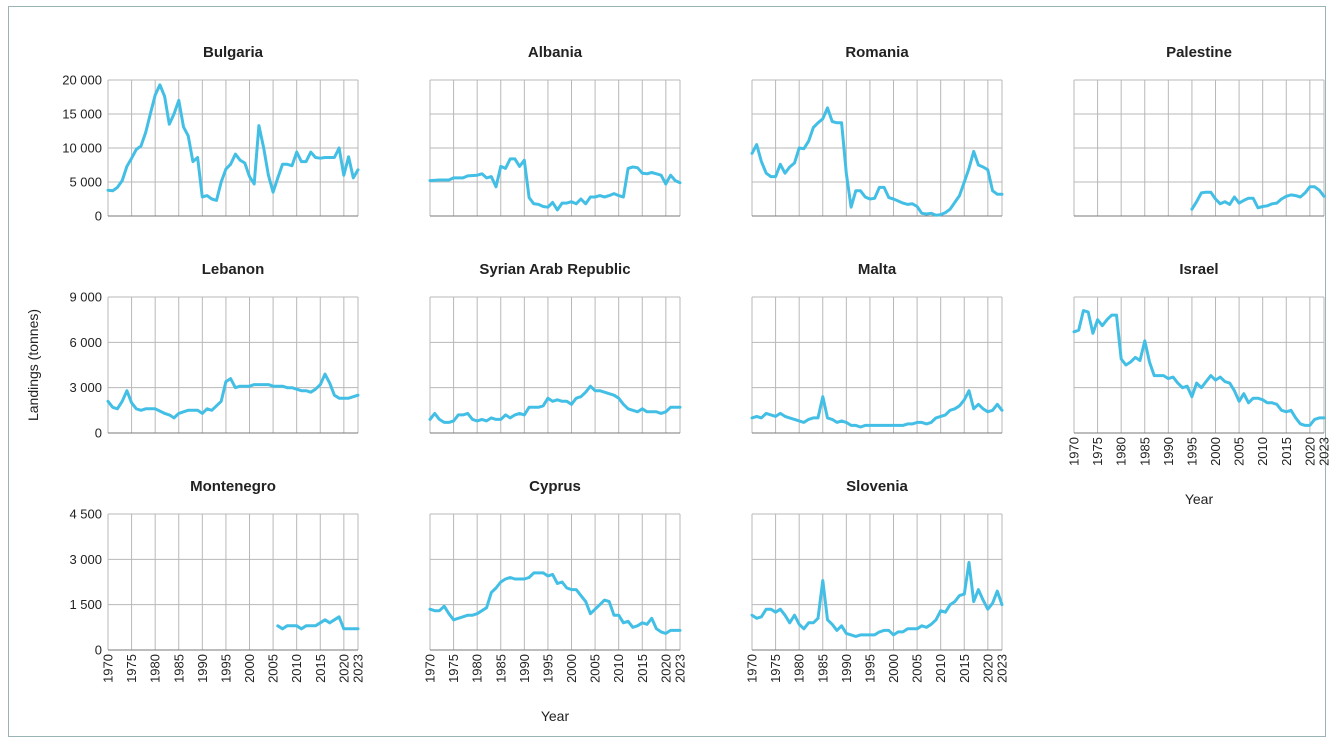  Describe the element at coordinates (233, 486) in the screenshot. I see `panel-title: Montenegro` at that location.